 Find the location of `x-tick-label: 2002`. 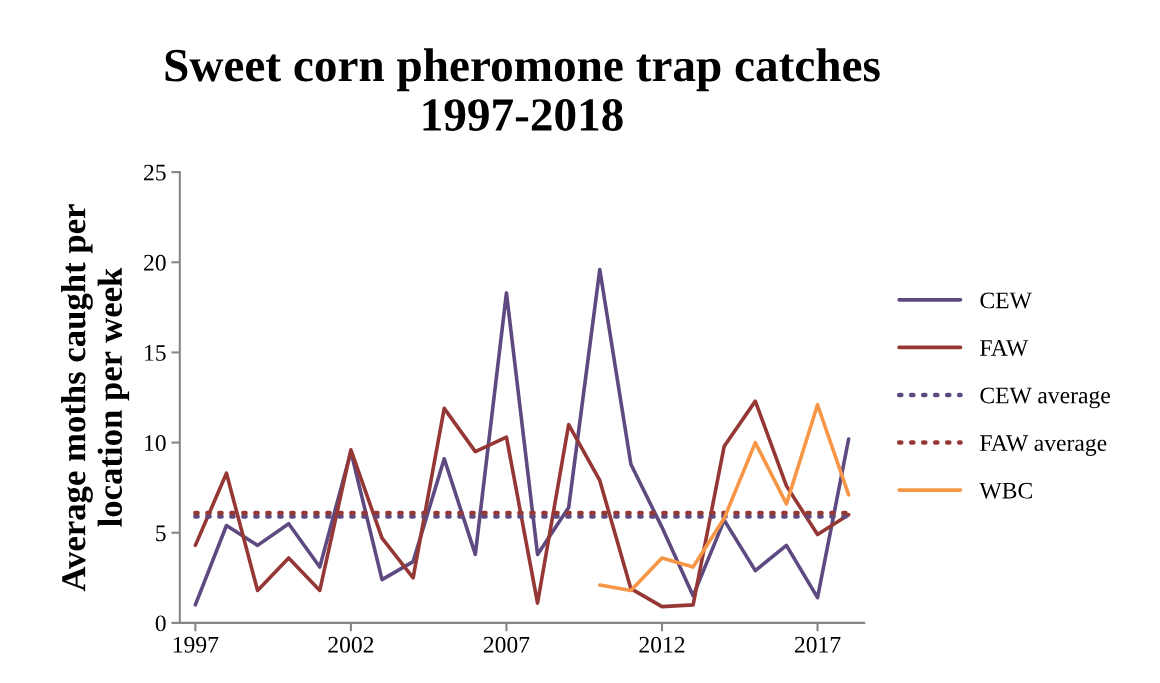

x-tick-label: 2002 is located at coordinates (351, 644).